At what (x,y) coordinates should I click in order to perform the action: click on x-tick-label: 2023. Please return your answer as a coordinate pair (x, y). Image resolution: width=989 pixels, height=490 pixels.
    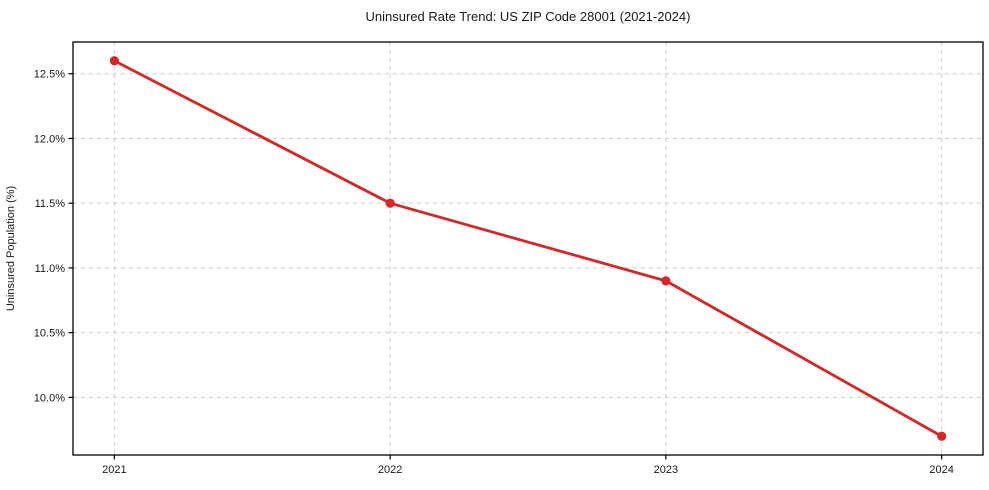
    Looking at the image, I should click on (666, 470).